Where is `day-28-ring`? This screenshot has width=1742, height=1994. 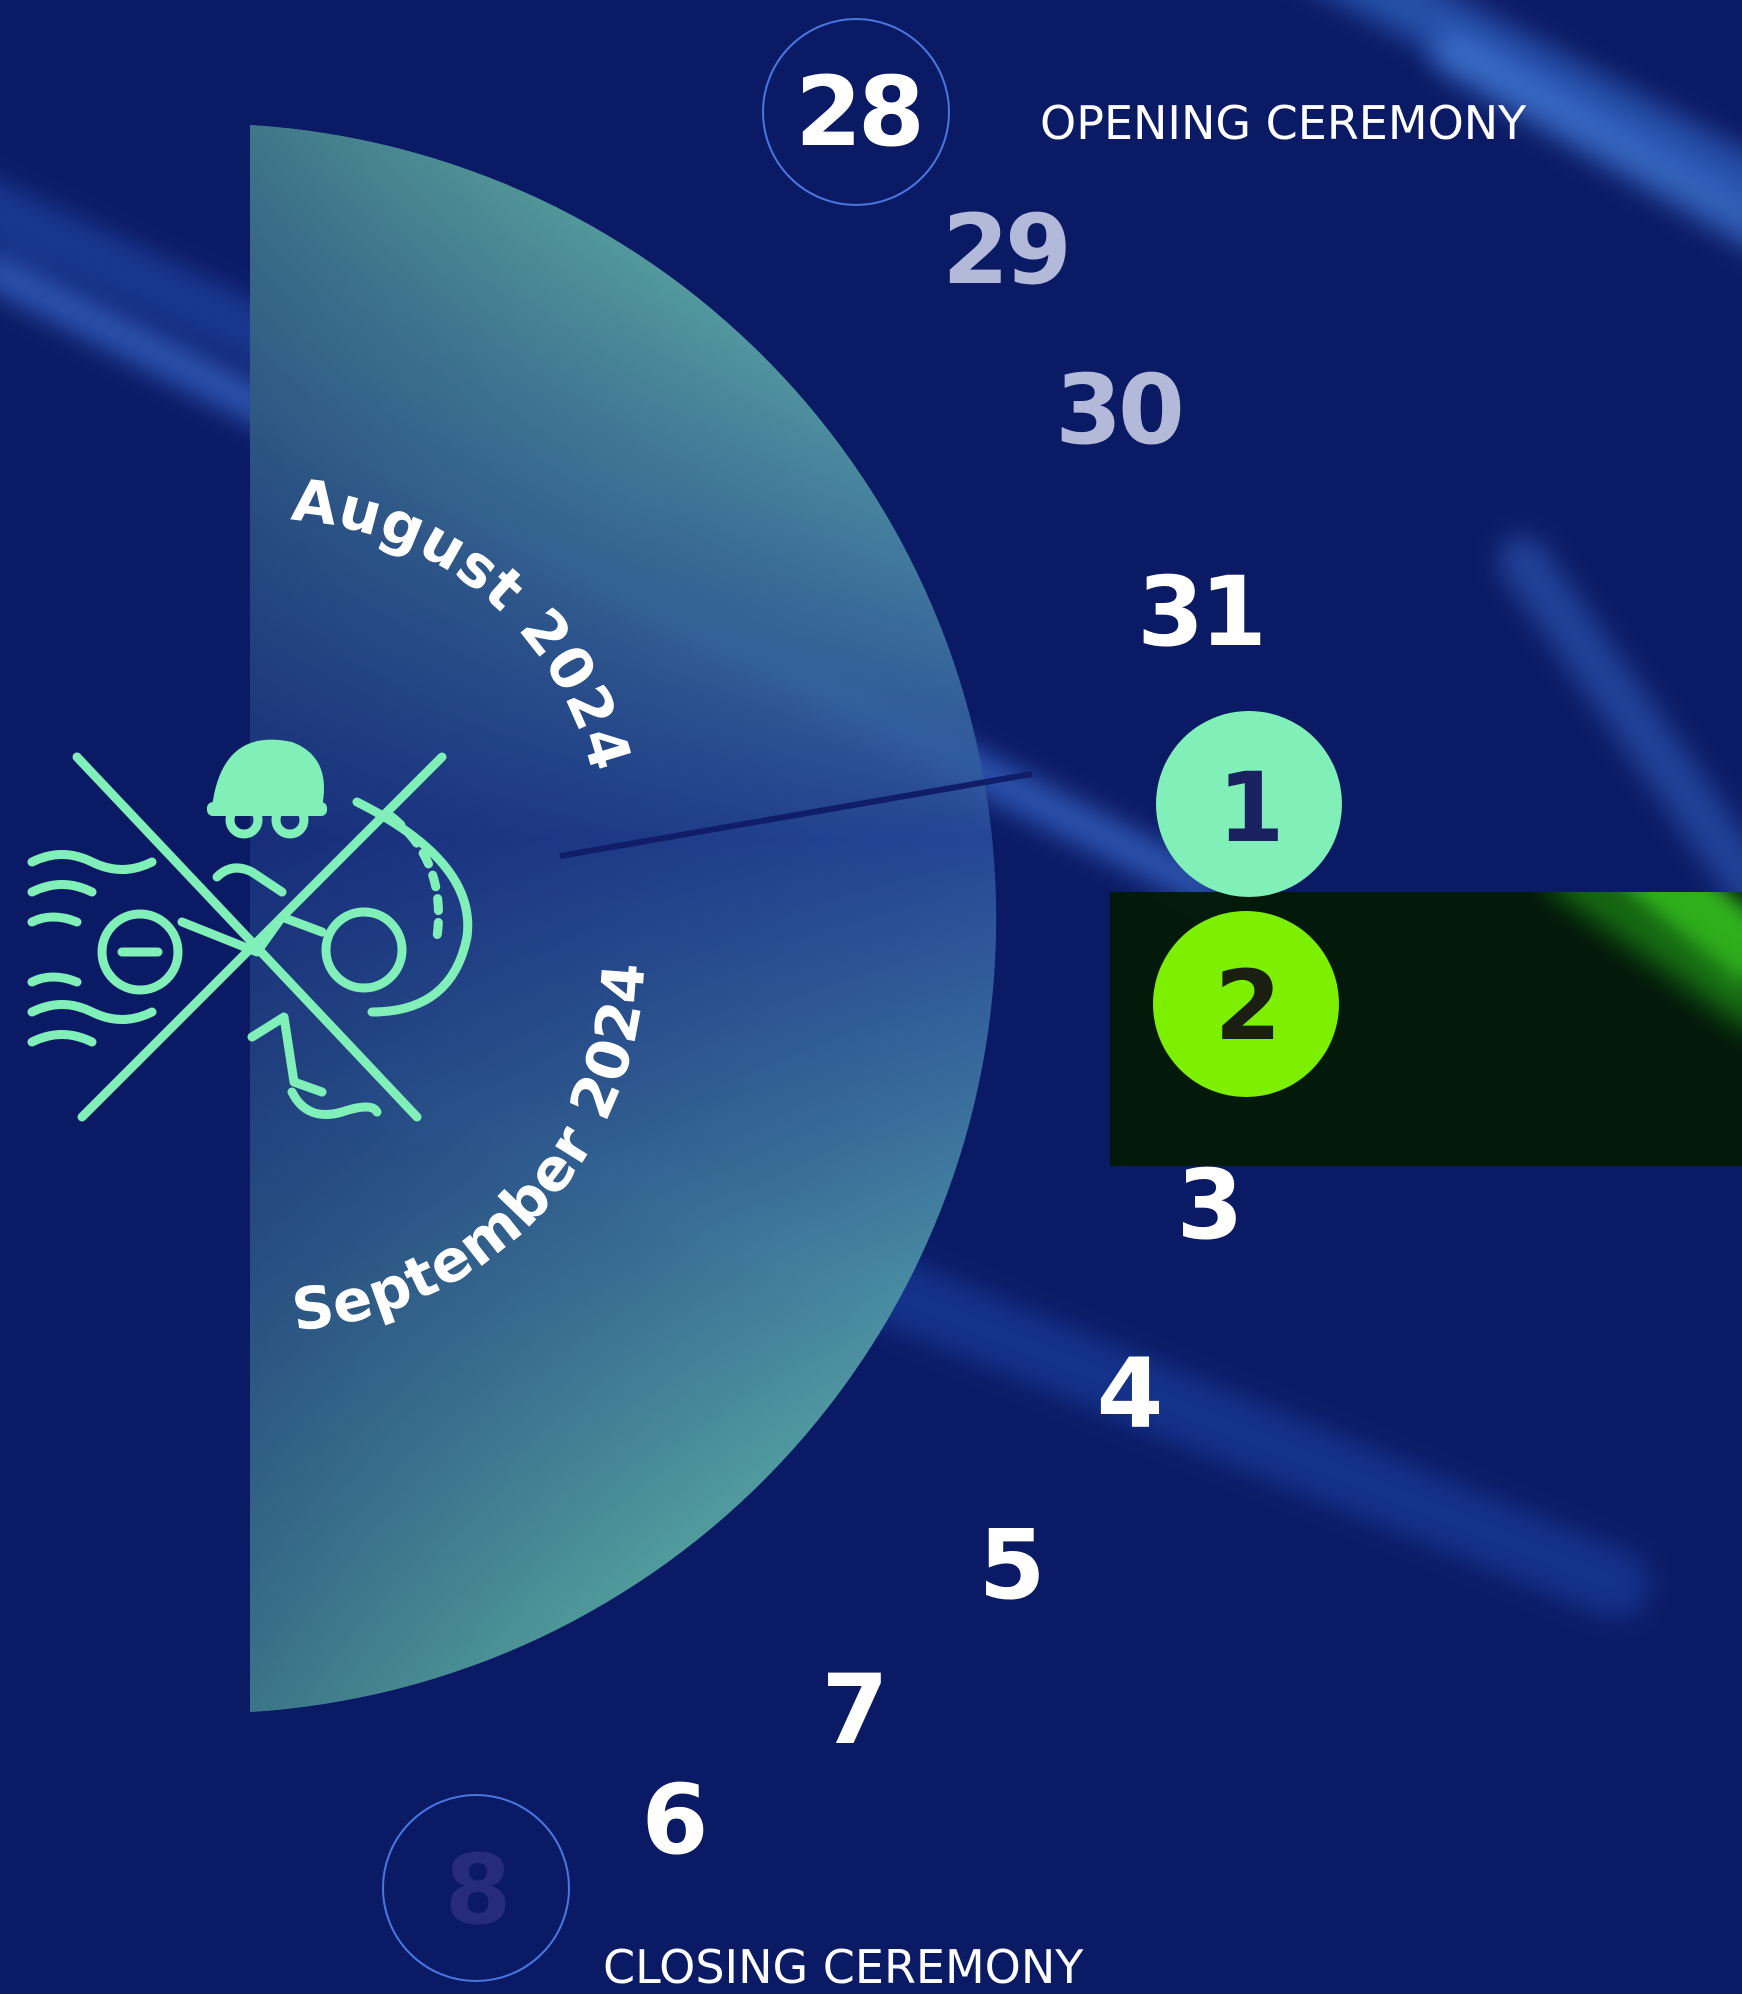
day-28-ring is located at coordinates (856, 112).